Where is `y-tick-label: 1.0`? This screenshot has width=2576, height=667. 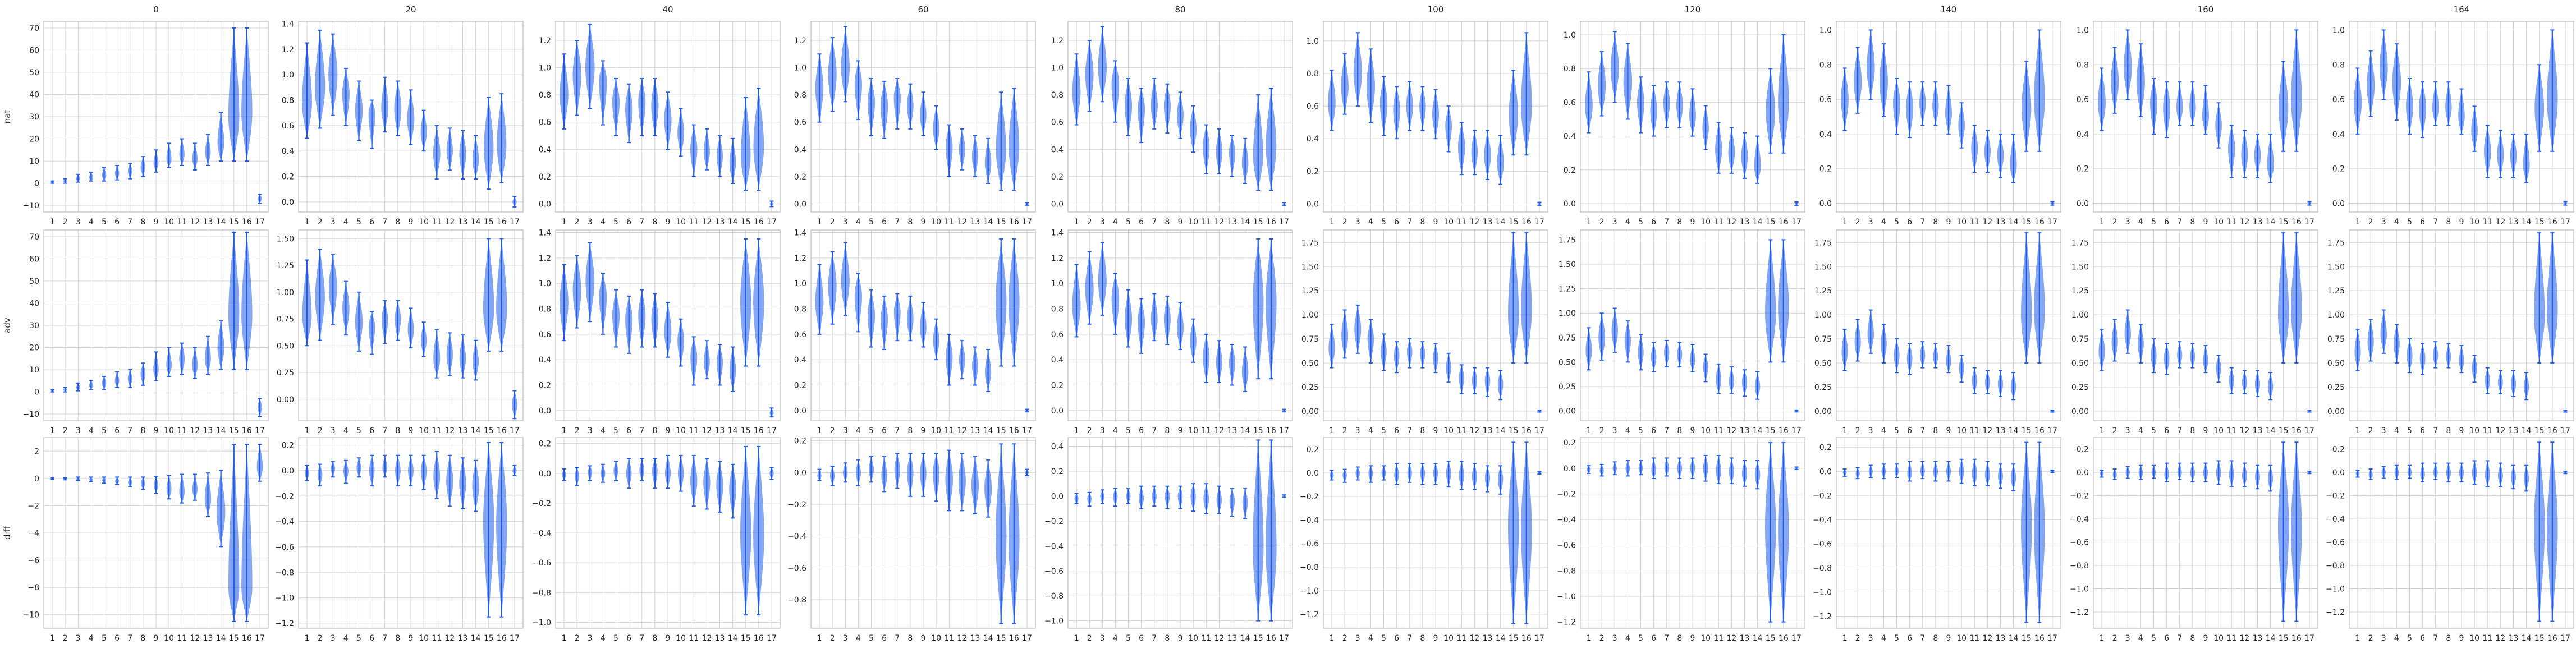 y-tick-label: 1.0 is located at coordinates (545, 283).